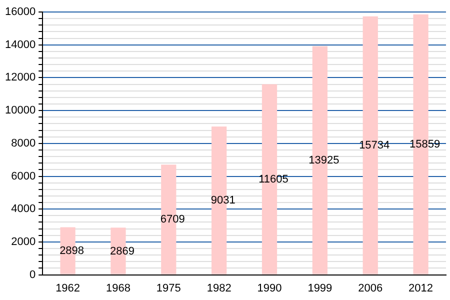 Image resolution: width=450 pixels, height=300 pixels. What do you see at coordinates (20, 110) in the screenshot?
I see `y-tick-label: 10000` at bounding box center [20, 110].